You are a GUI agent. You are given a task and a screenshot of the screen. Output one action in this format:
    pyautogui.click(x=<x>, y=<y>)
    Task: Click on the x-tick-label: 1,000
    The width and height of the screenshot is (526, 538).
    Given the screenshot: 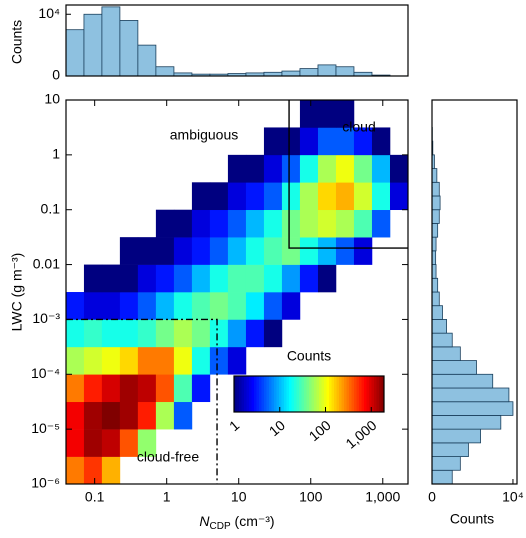 What is the action you would take?
    pyautogui.click(x=382, y=497)
    